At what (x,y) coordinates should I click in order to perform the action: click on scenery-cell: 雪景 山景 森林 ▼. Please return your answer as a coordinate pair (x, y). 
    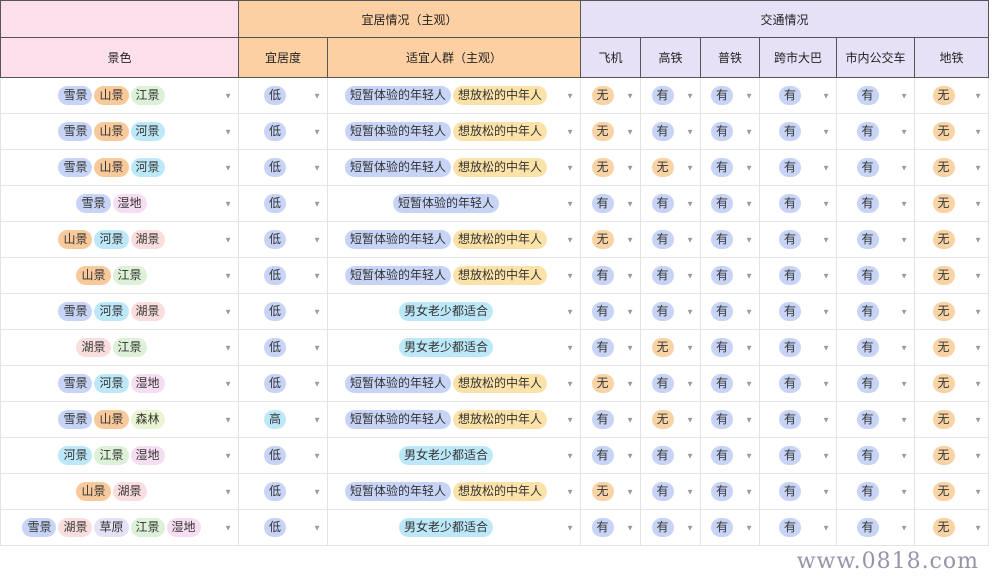
    Looking at the image, I should click on (119, 419).